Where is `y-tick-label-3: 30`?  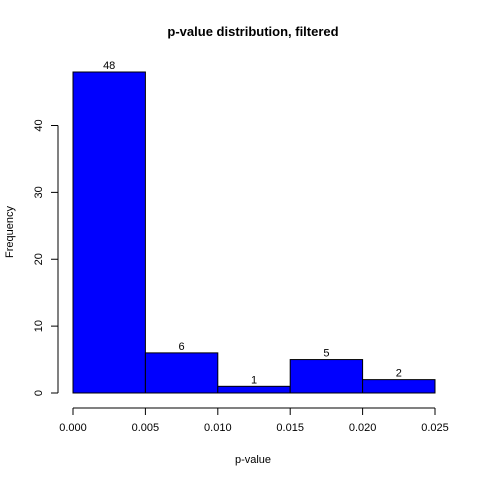 y-tick-label-3: 30 is located at coordinates (39, 192).